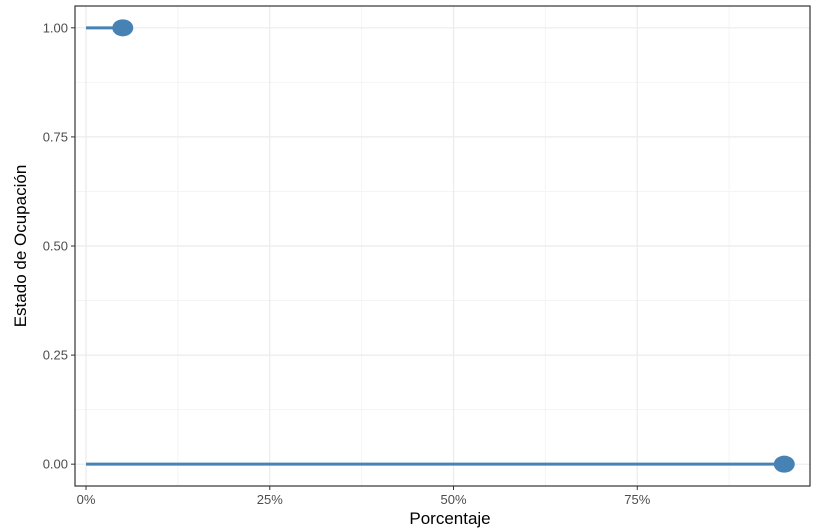 Image resolution: width=814 pixels, height=531 pixels. What do you see at coordinates (270, 499) in the screenshot?
I see `x-tick-label: 25%` at bounding box center [270, 499].